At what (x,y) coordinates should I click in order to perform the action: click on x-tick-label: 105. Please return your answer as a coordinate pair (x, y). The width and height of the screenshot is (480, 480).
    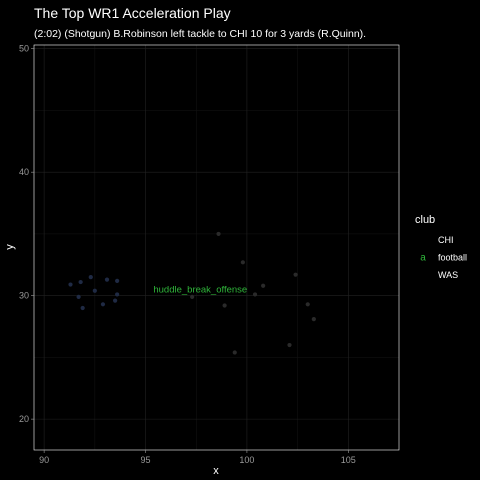
    Looking at the image, I should click on (348, 460).